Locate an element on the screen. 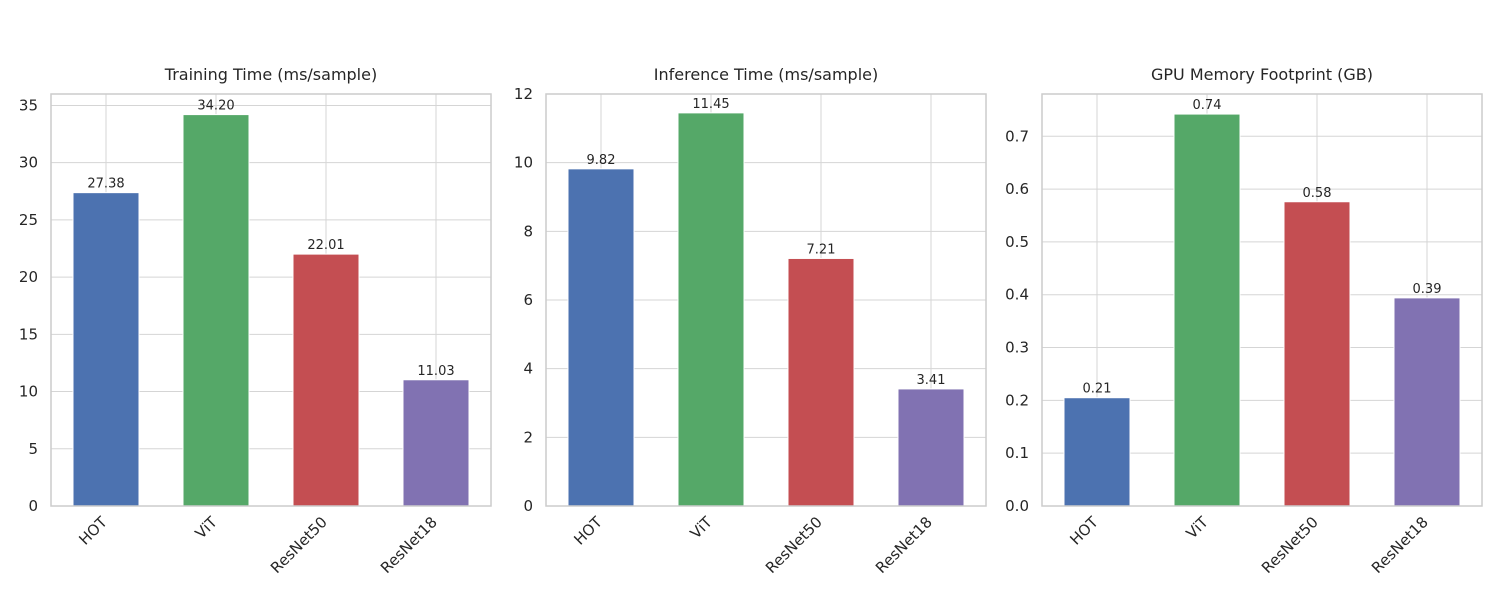 The height and width of the screenshot is (604, 1500). y-tick-label: 0.4 is located at coordinates (1017, 295).